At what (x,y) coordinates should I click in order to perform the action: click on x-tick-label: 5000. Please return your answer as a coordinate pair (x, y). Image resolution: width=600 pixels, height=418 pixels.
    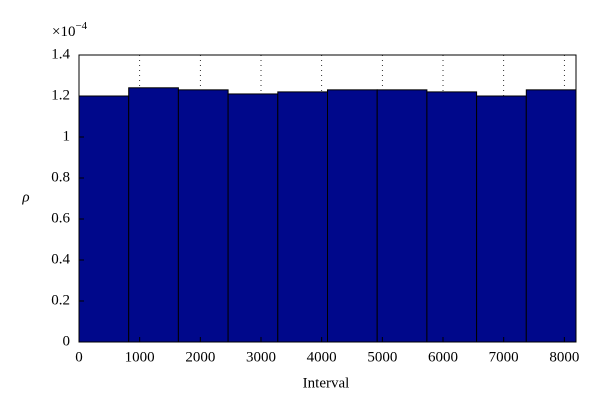
    Looking at the image, I should click on (382, 357).